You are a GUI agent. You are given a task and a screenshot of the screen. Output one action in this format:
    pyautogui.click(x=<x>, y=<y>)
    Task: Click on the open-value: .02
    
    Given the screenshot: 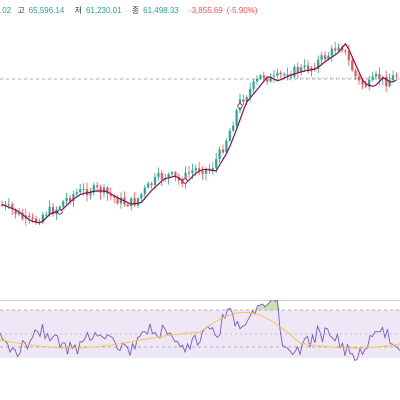 What is the action you would take?
    pyautogui.click(x=6, y=10)
    